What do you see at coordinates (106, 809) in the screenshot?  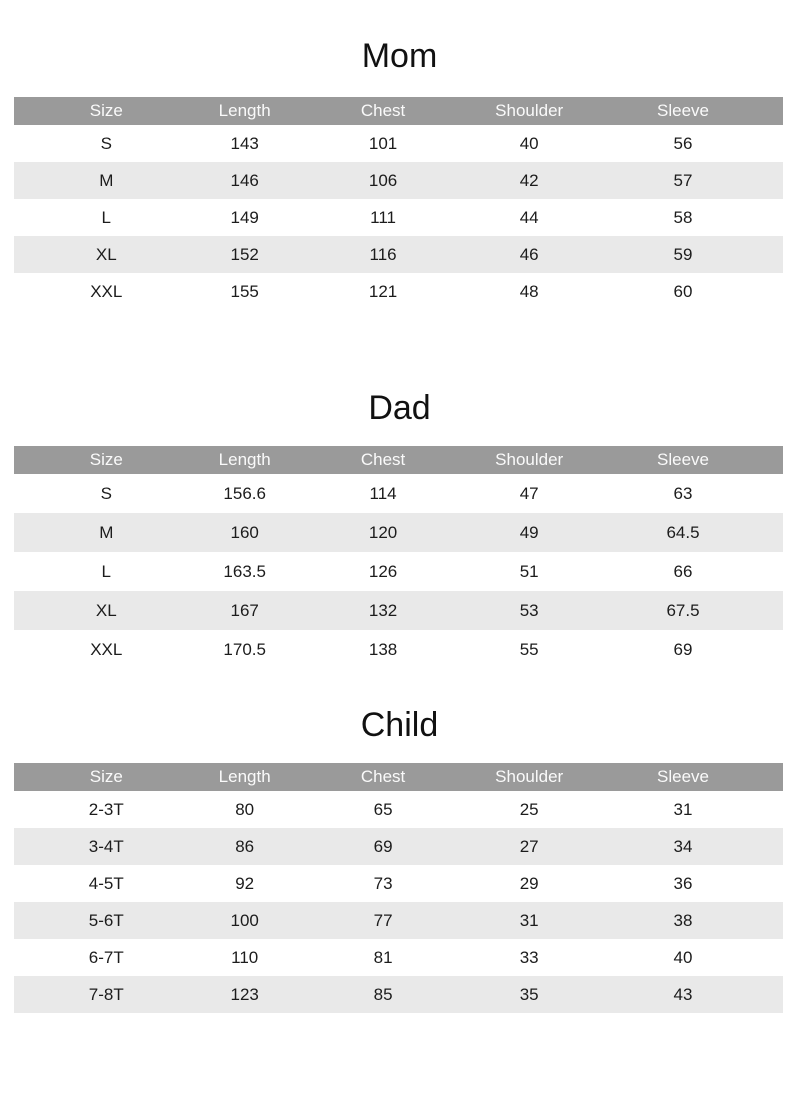 I see `cell-size: 2-3T` at bounding box center [106, 809].